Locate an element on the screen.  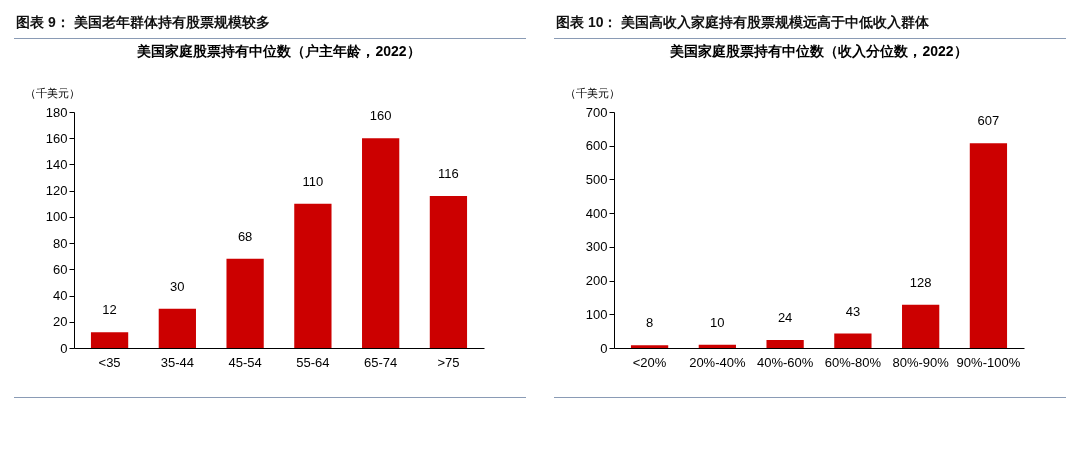
data-label: 110 is located at coordinates (313, 181).